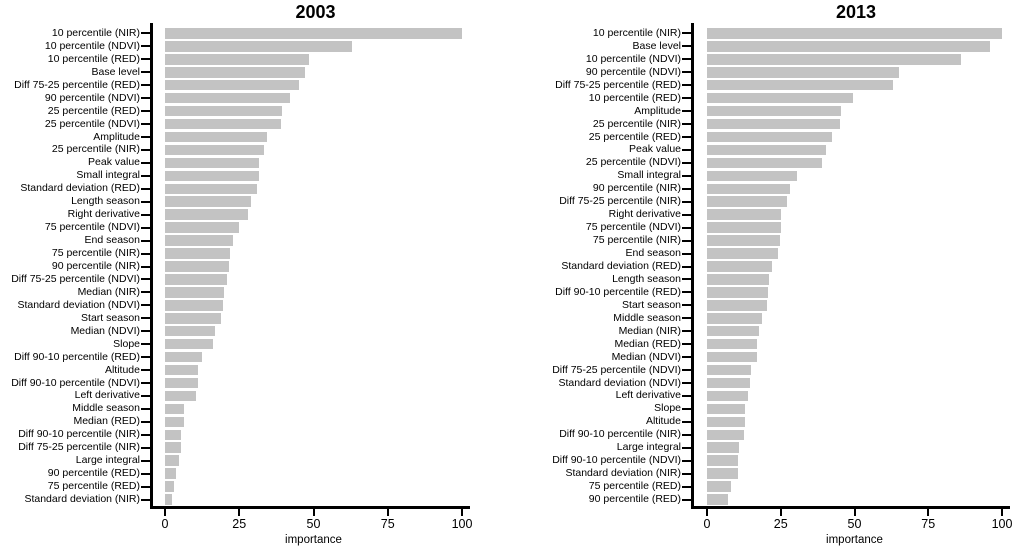 This screenshot has width=1024, height=555. I want to click on category-label: Slope, so click(667, 408).